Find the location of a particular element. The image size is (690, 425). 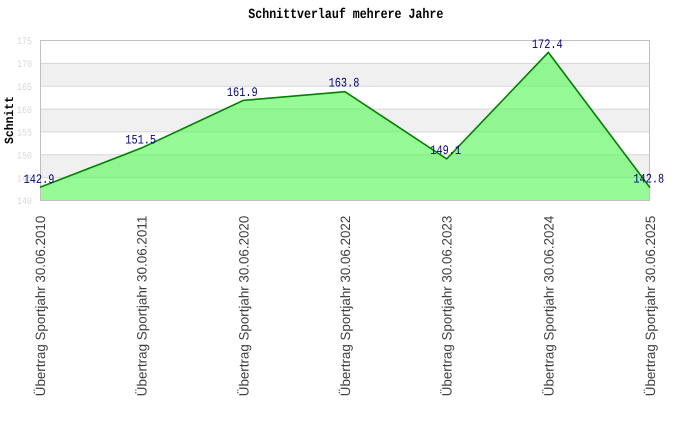

svg-text: Übertrag Sportjahr 30.06.2010 is located at coordinates (40, 306).